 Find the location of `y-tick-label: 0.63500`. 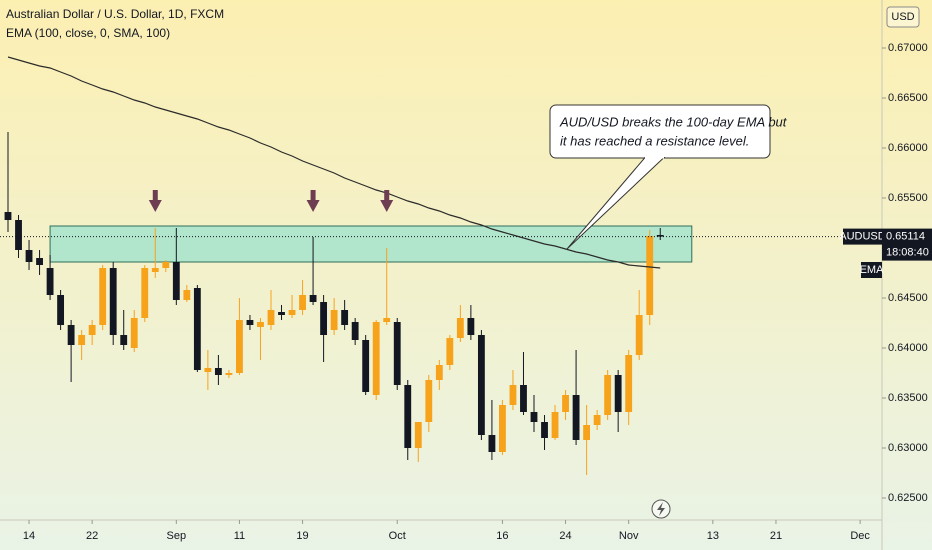

y-tick-label: 0.63500 is located at coordinates (908, 398).